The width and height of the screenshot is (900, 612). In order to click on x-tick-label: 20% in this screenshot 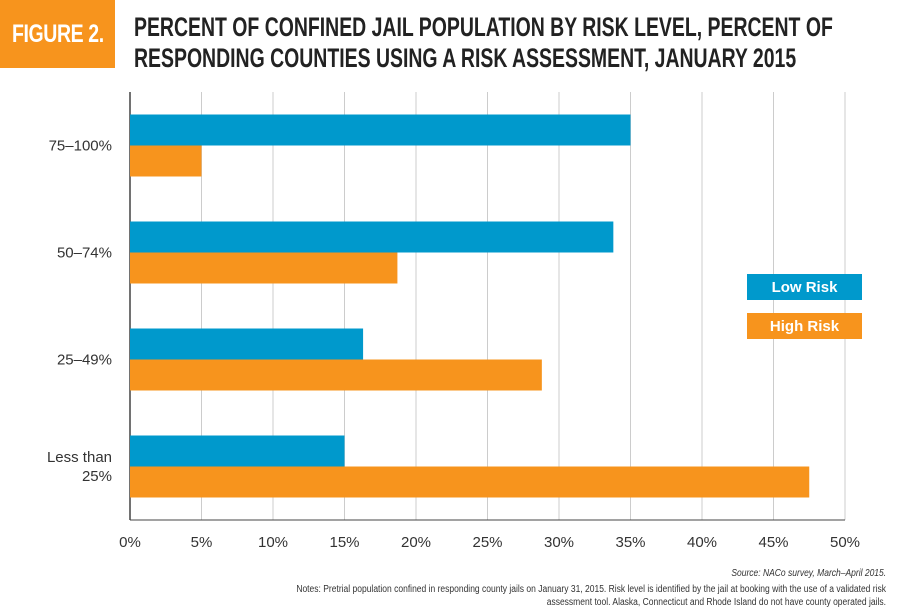, I will do `click(416, 542)`.